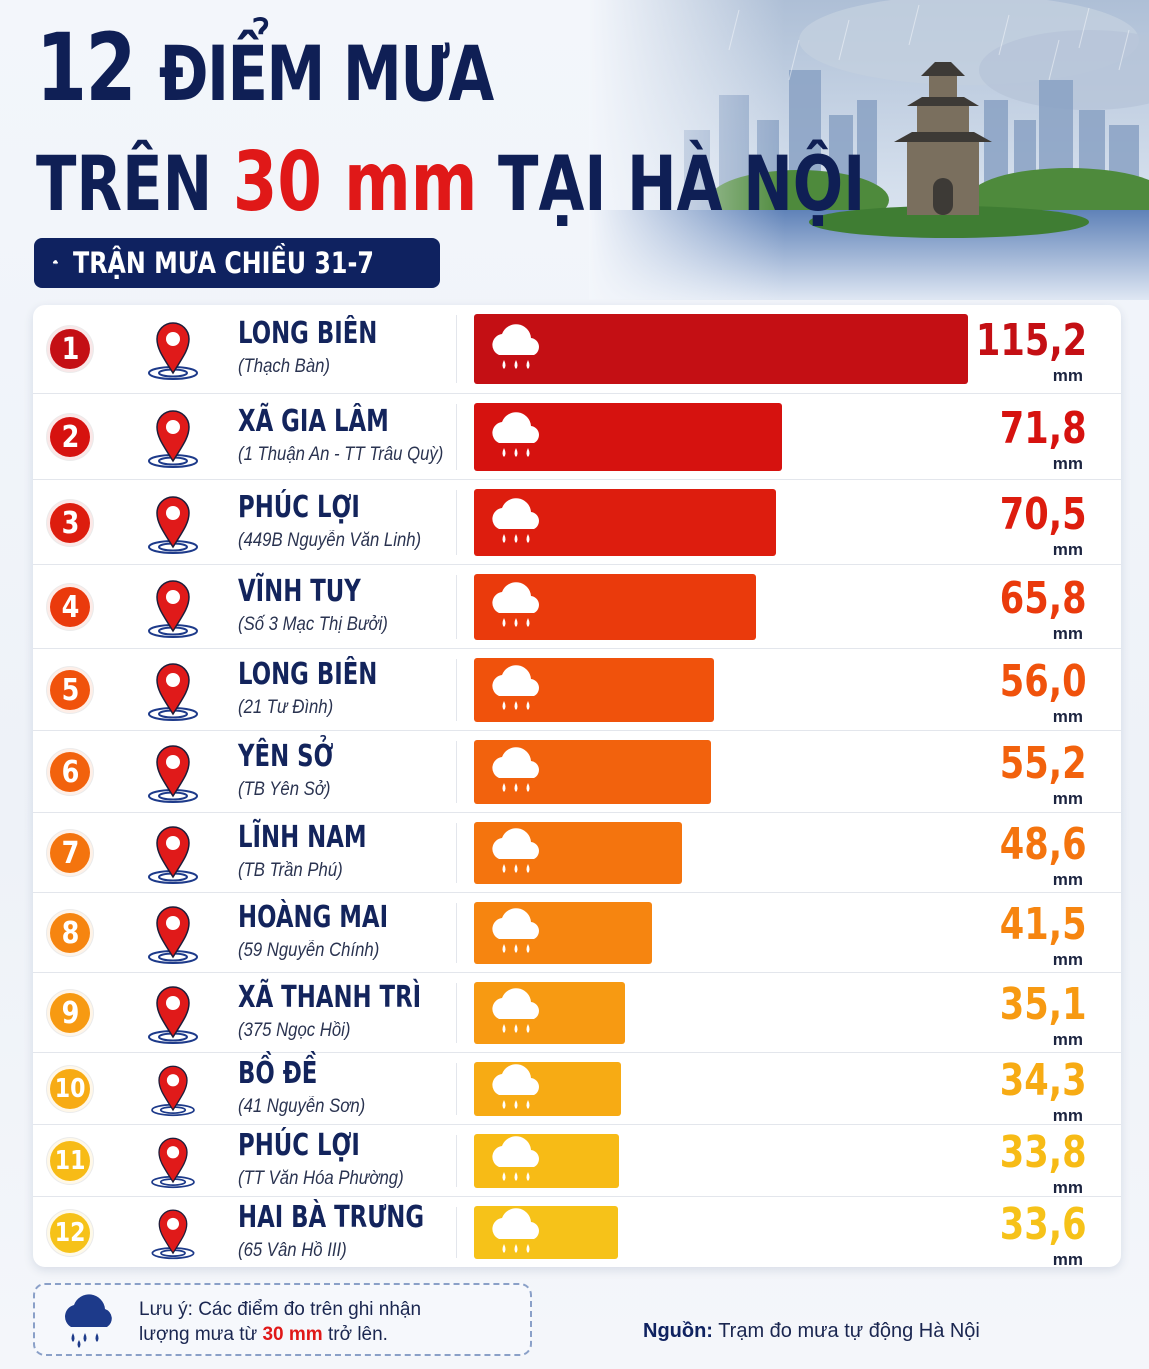 The image size is (1149, 1369). Describe the element at coordinates (70, 1089) in the screenshot. I see `rank-number: 10` at that location.